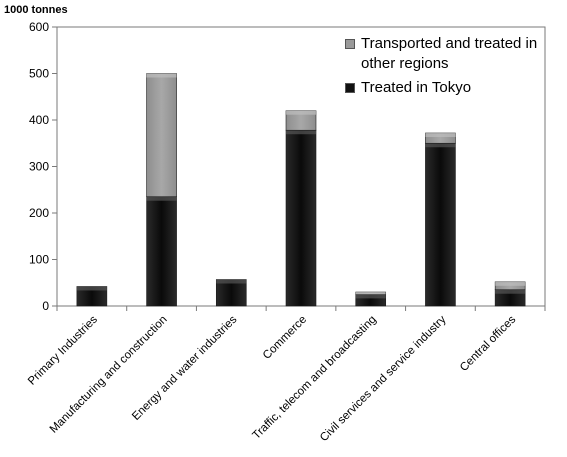  I want to click on x-tick-label: Traffic, telecom and broadcasting, so click(315, 378).